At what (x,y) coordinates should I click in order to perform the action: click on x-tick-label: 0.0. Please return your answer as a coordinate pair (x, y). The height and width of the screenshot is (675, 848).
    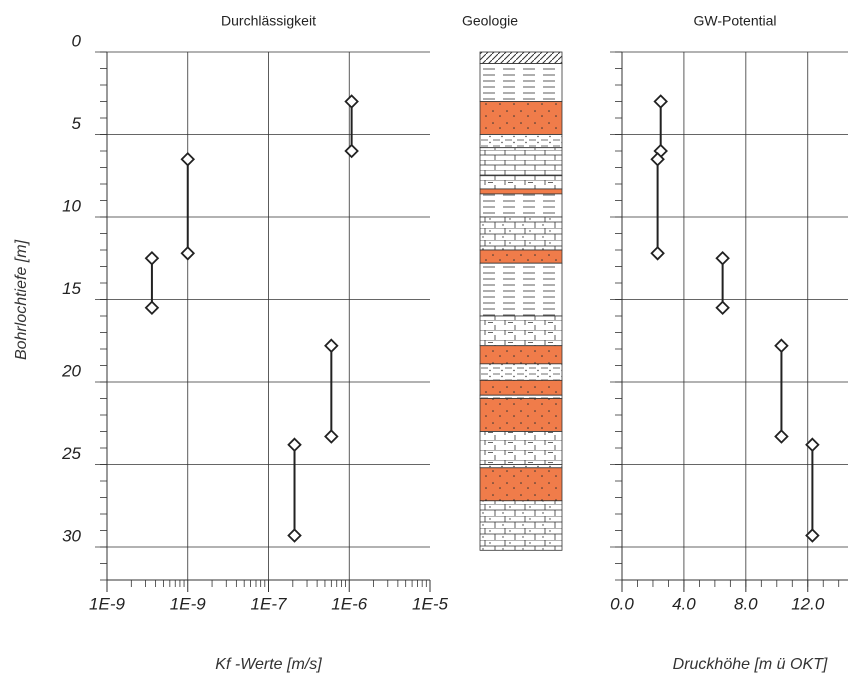
    Looking at the image, I should click on (622, 603).